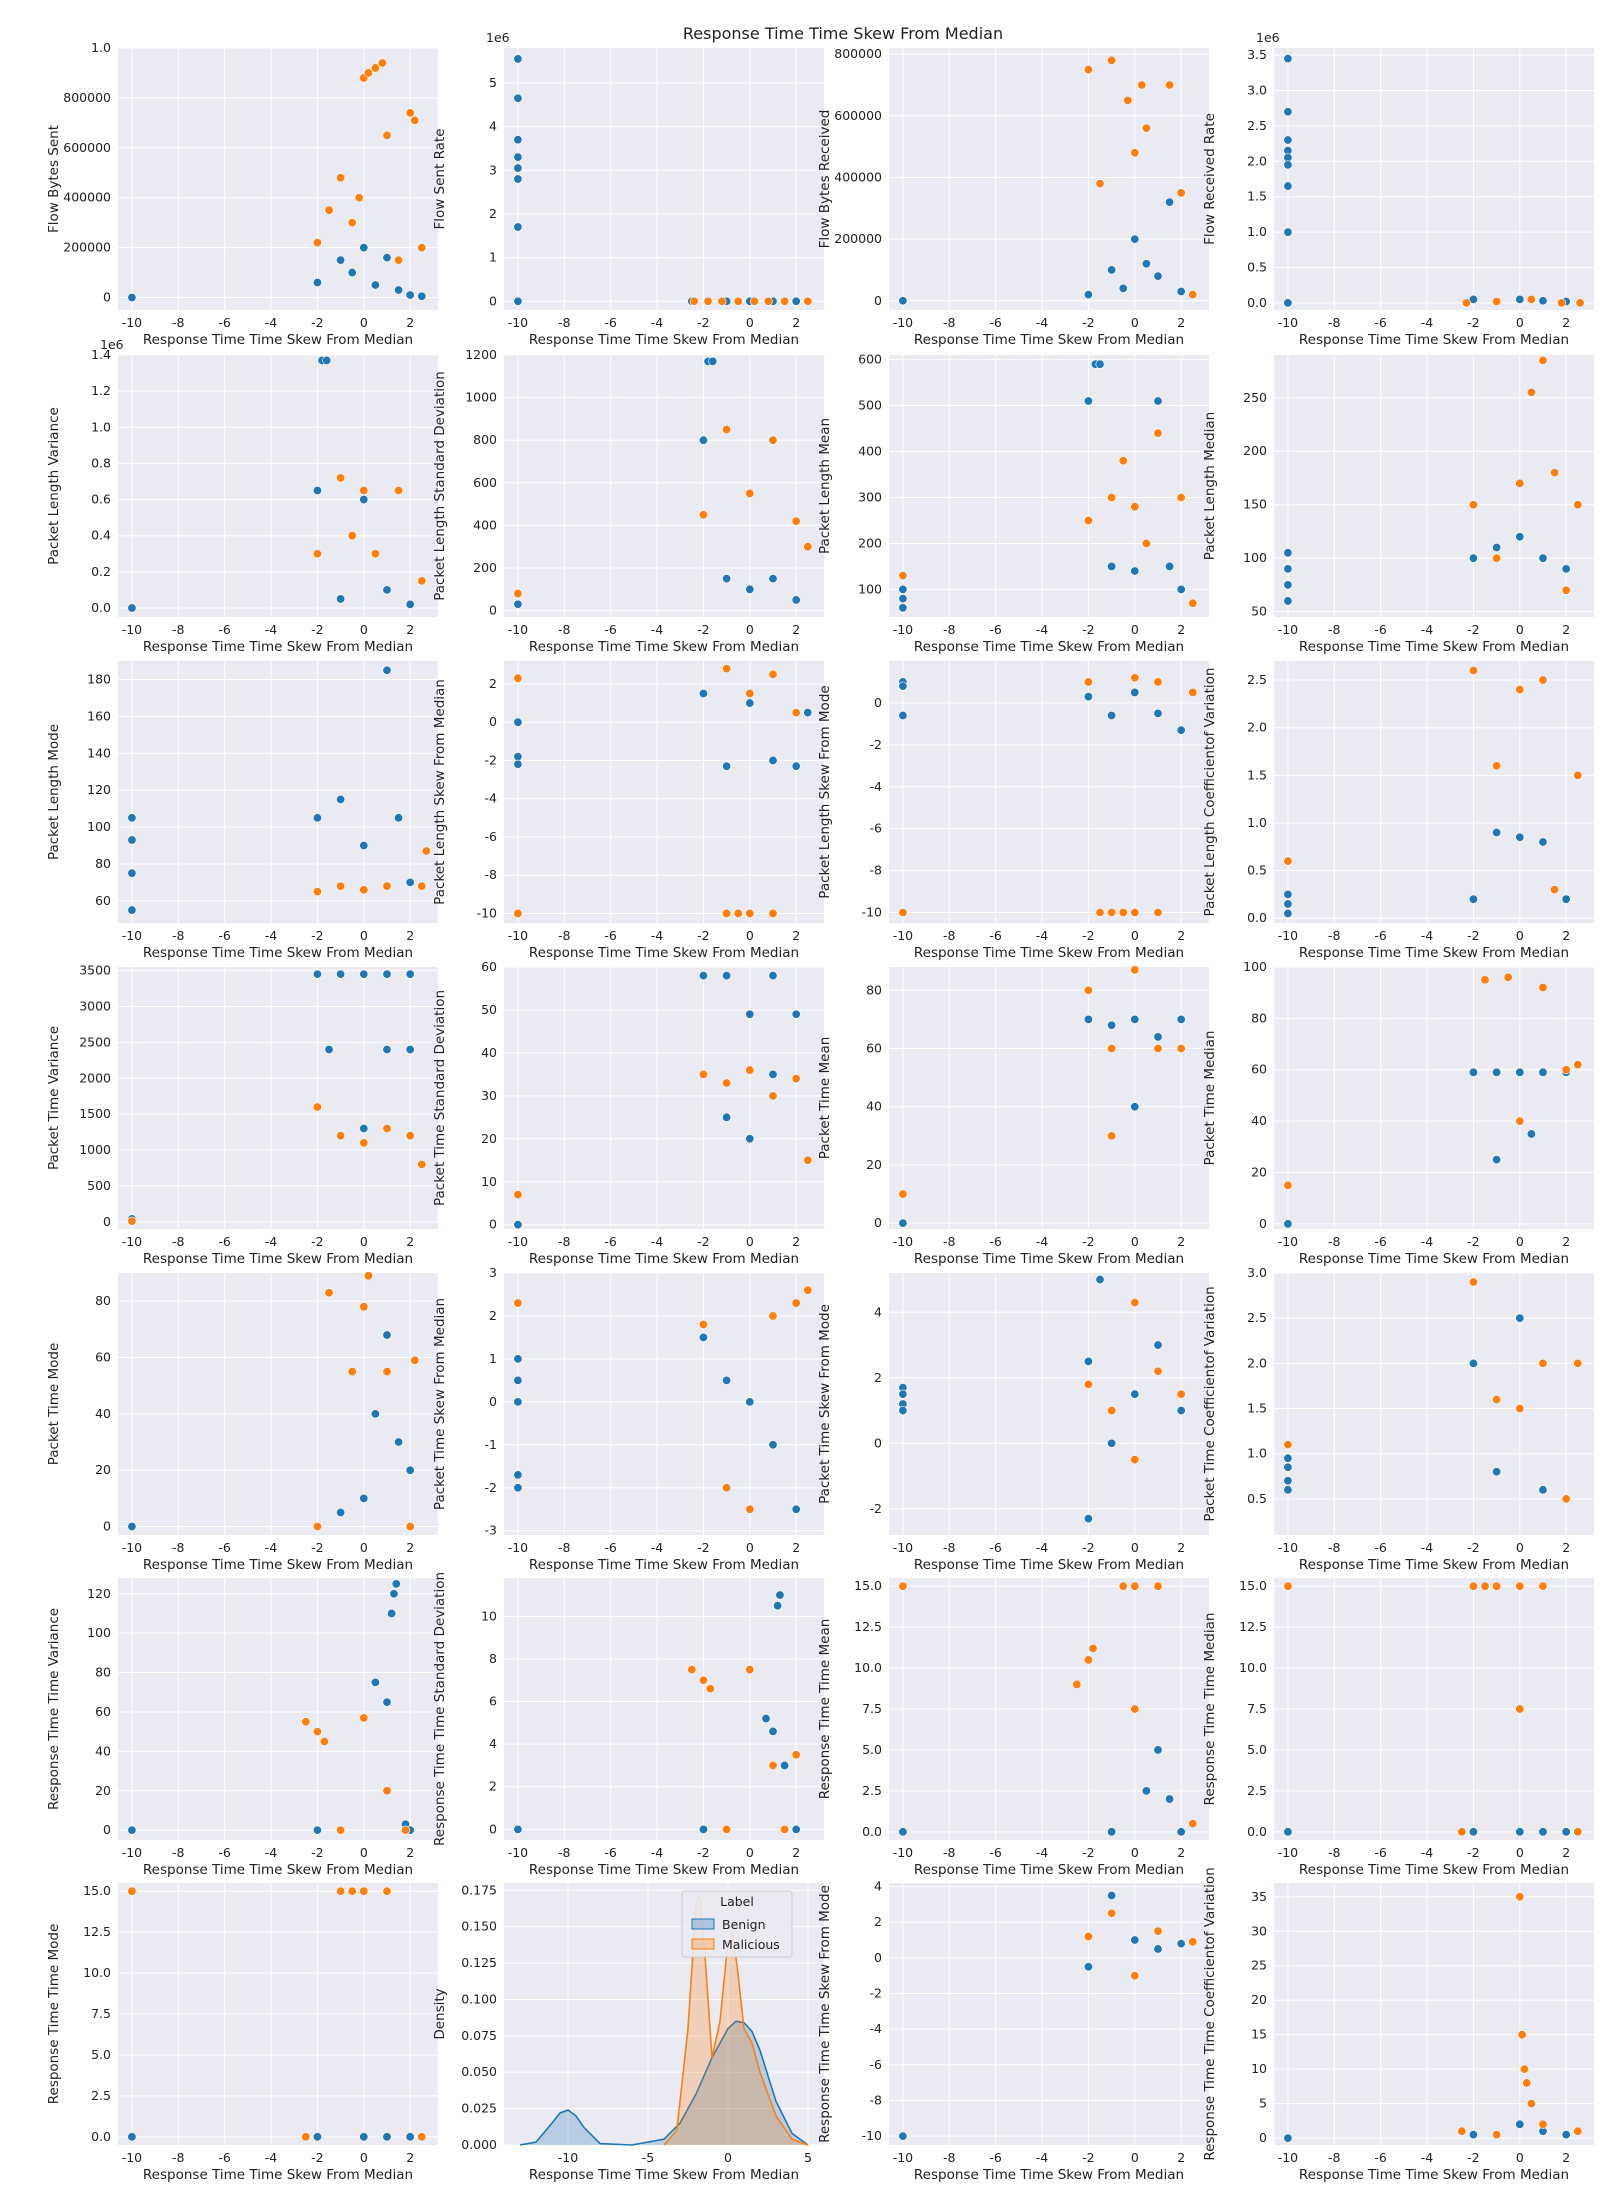 The width and height of the screenshot is (1600, 2200). I want to click on y-axis-label: Packet Length Mean, so click(825, 486).